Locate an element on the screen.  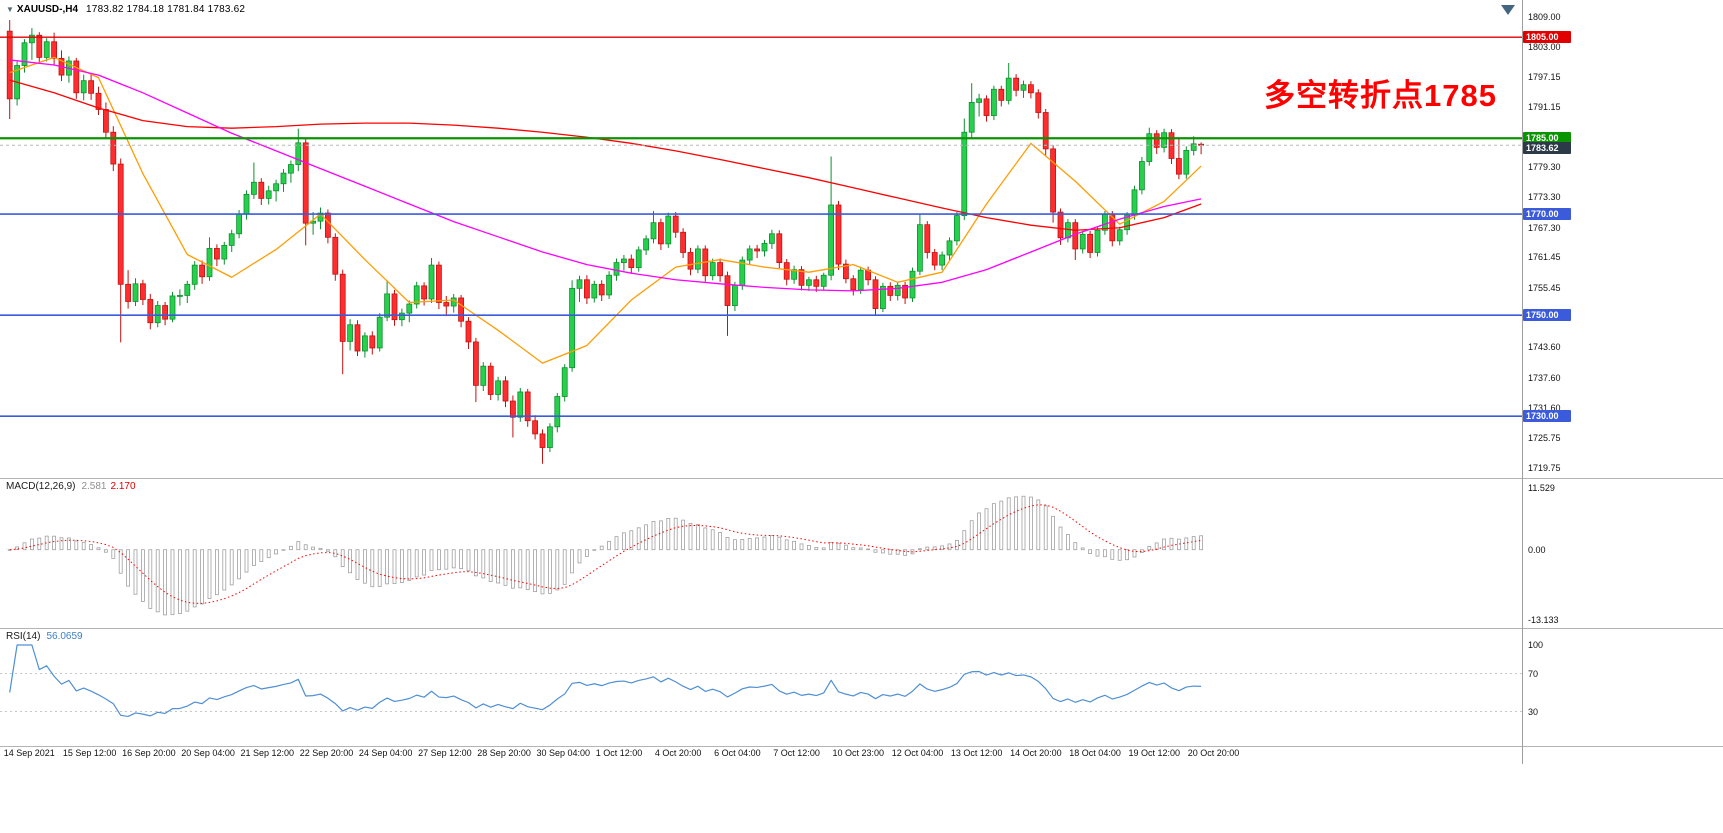
price-badge: 1770.00 is located at coordinates (1547, 214).